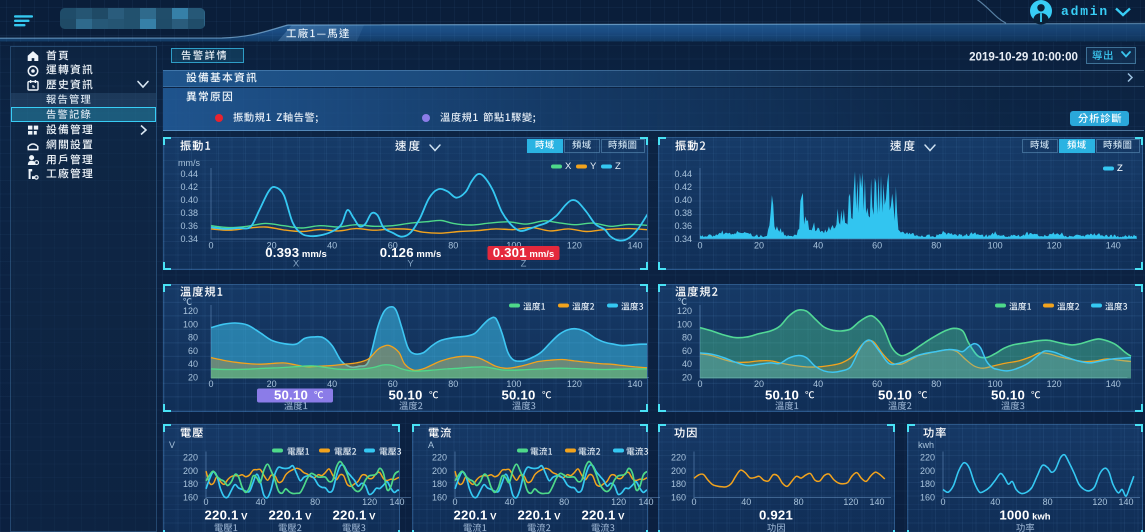 The height and width of the screenshot is (532, 1145). Describe the element at coordinates (172, 445) in the screenshot. I see `svg-text: V` at that location.